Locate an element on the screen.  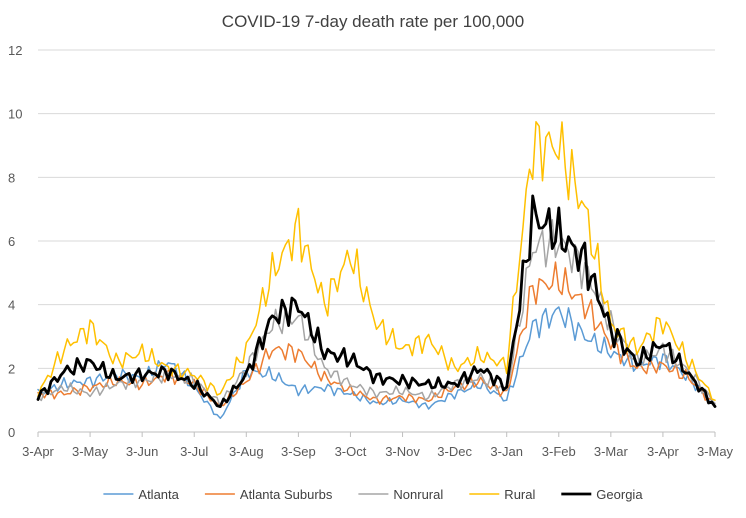
chart-title: COVID-19 7-day death rate per 100,000 is located at coordinates (373, 21).